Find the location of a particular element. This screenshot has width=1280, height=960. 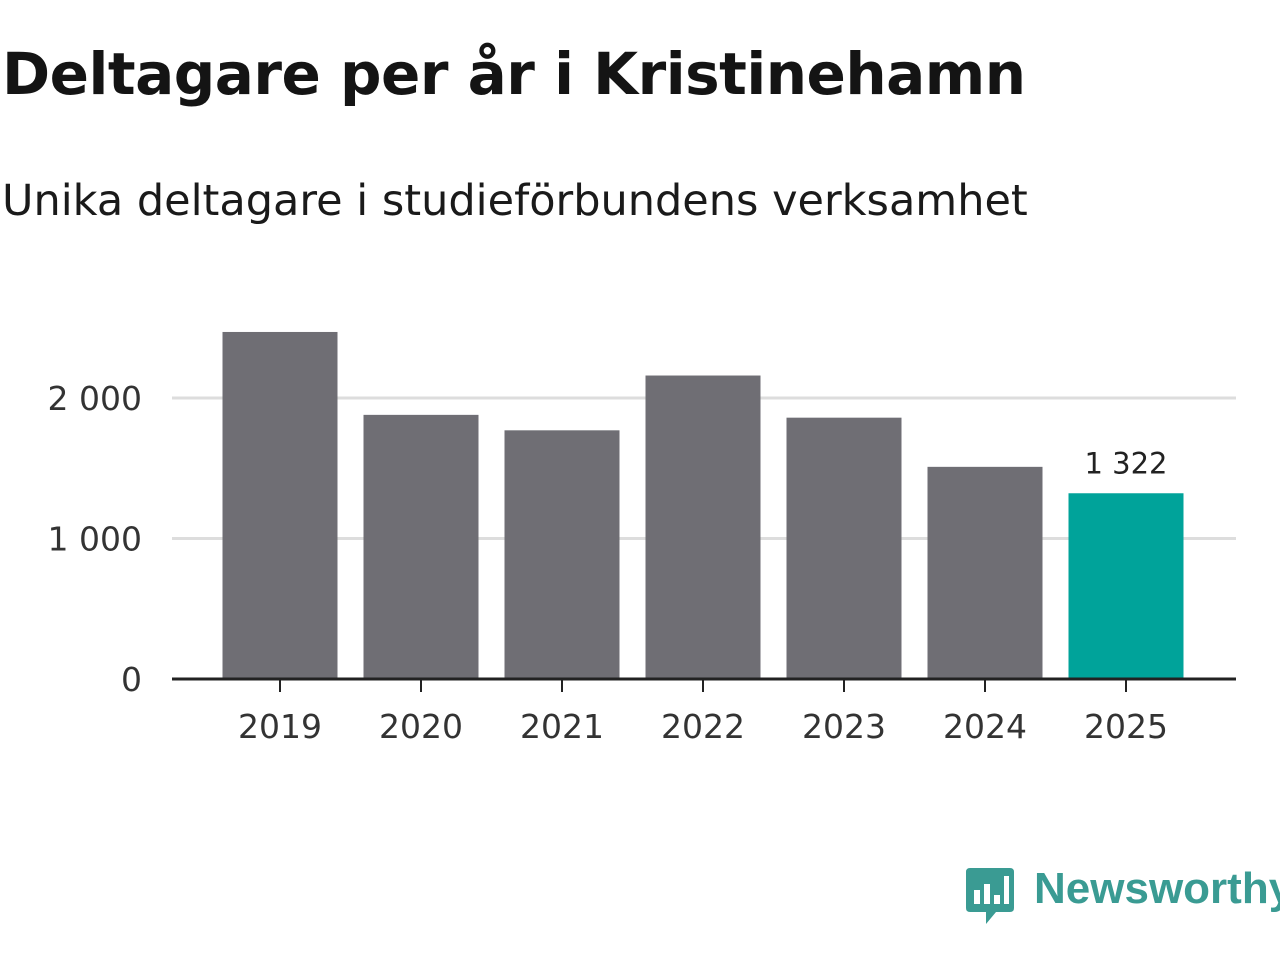

x-tick-label: 2024 is located at coordinates (985, 726).